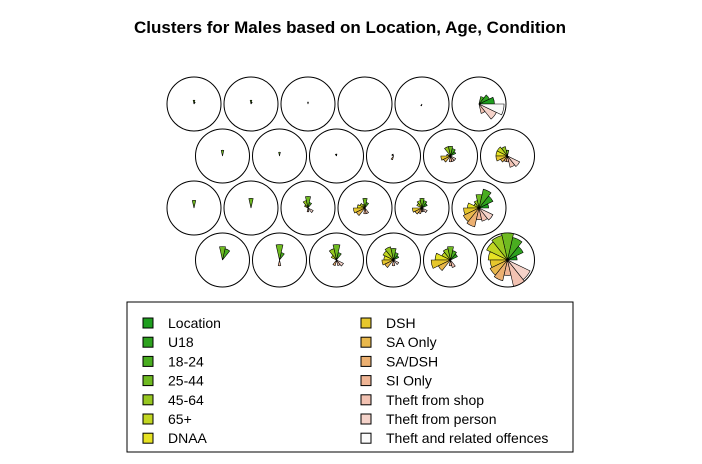 This screenshot has width=702, height=464. I want to click on legend-label: 18-24, so click(186, 361).